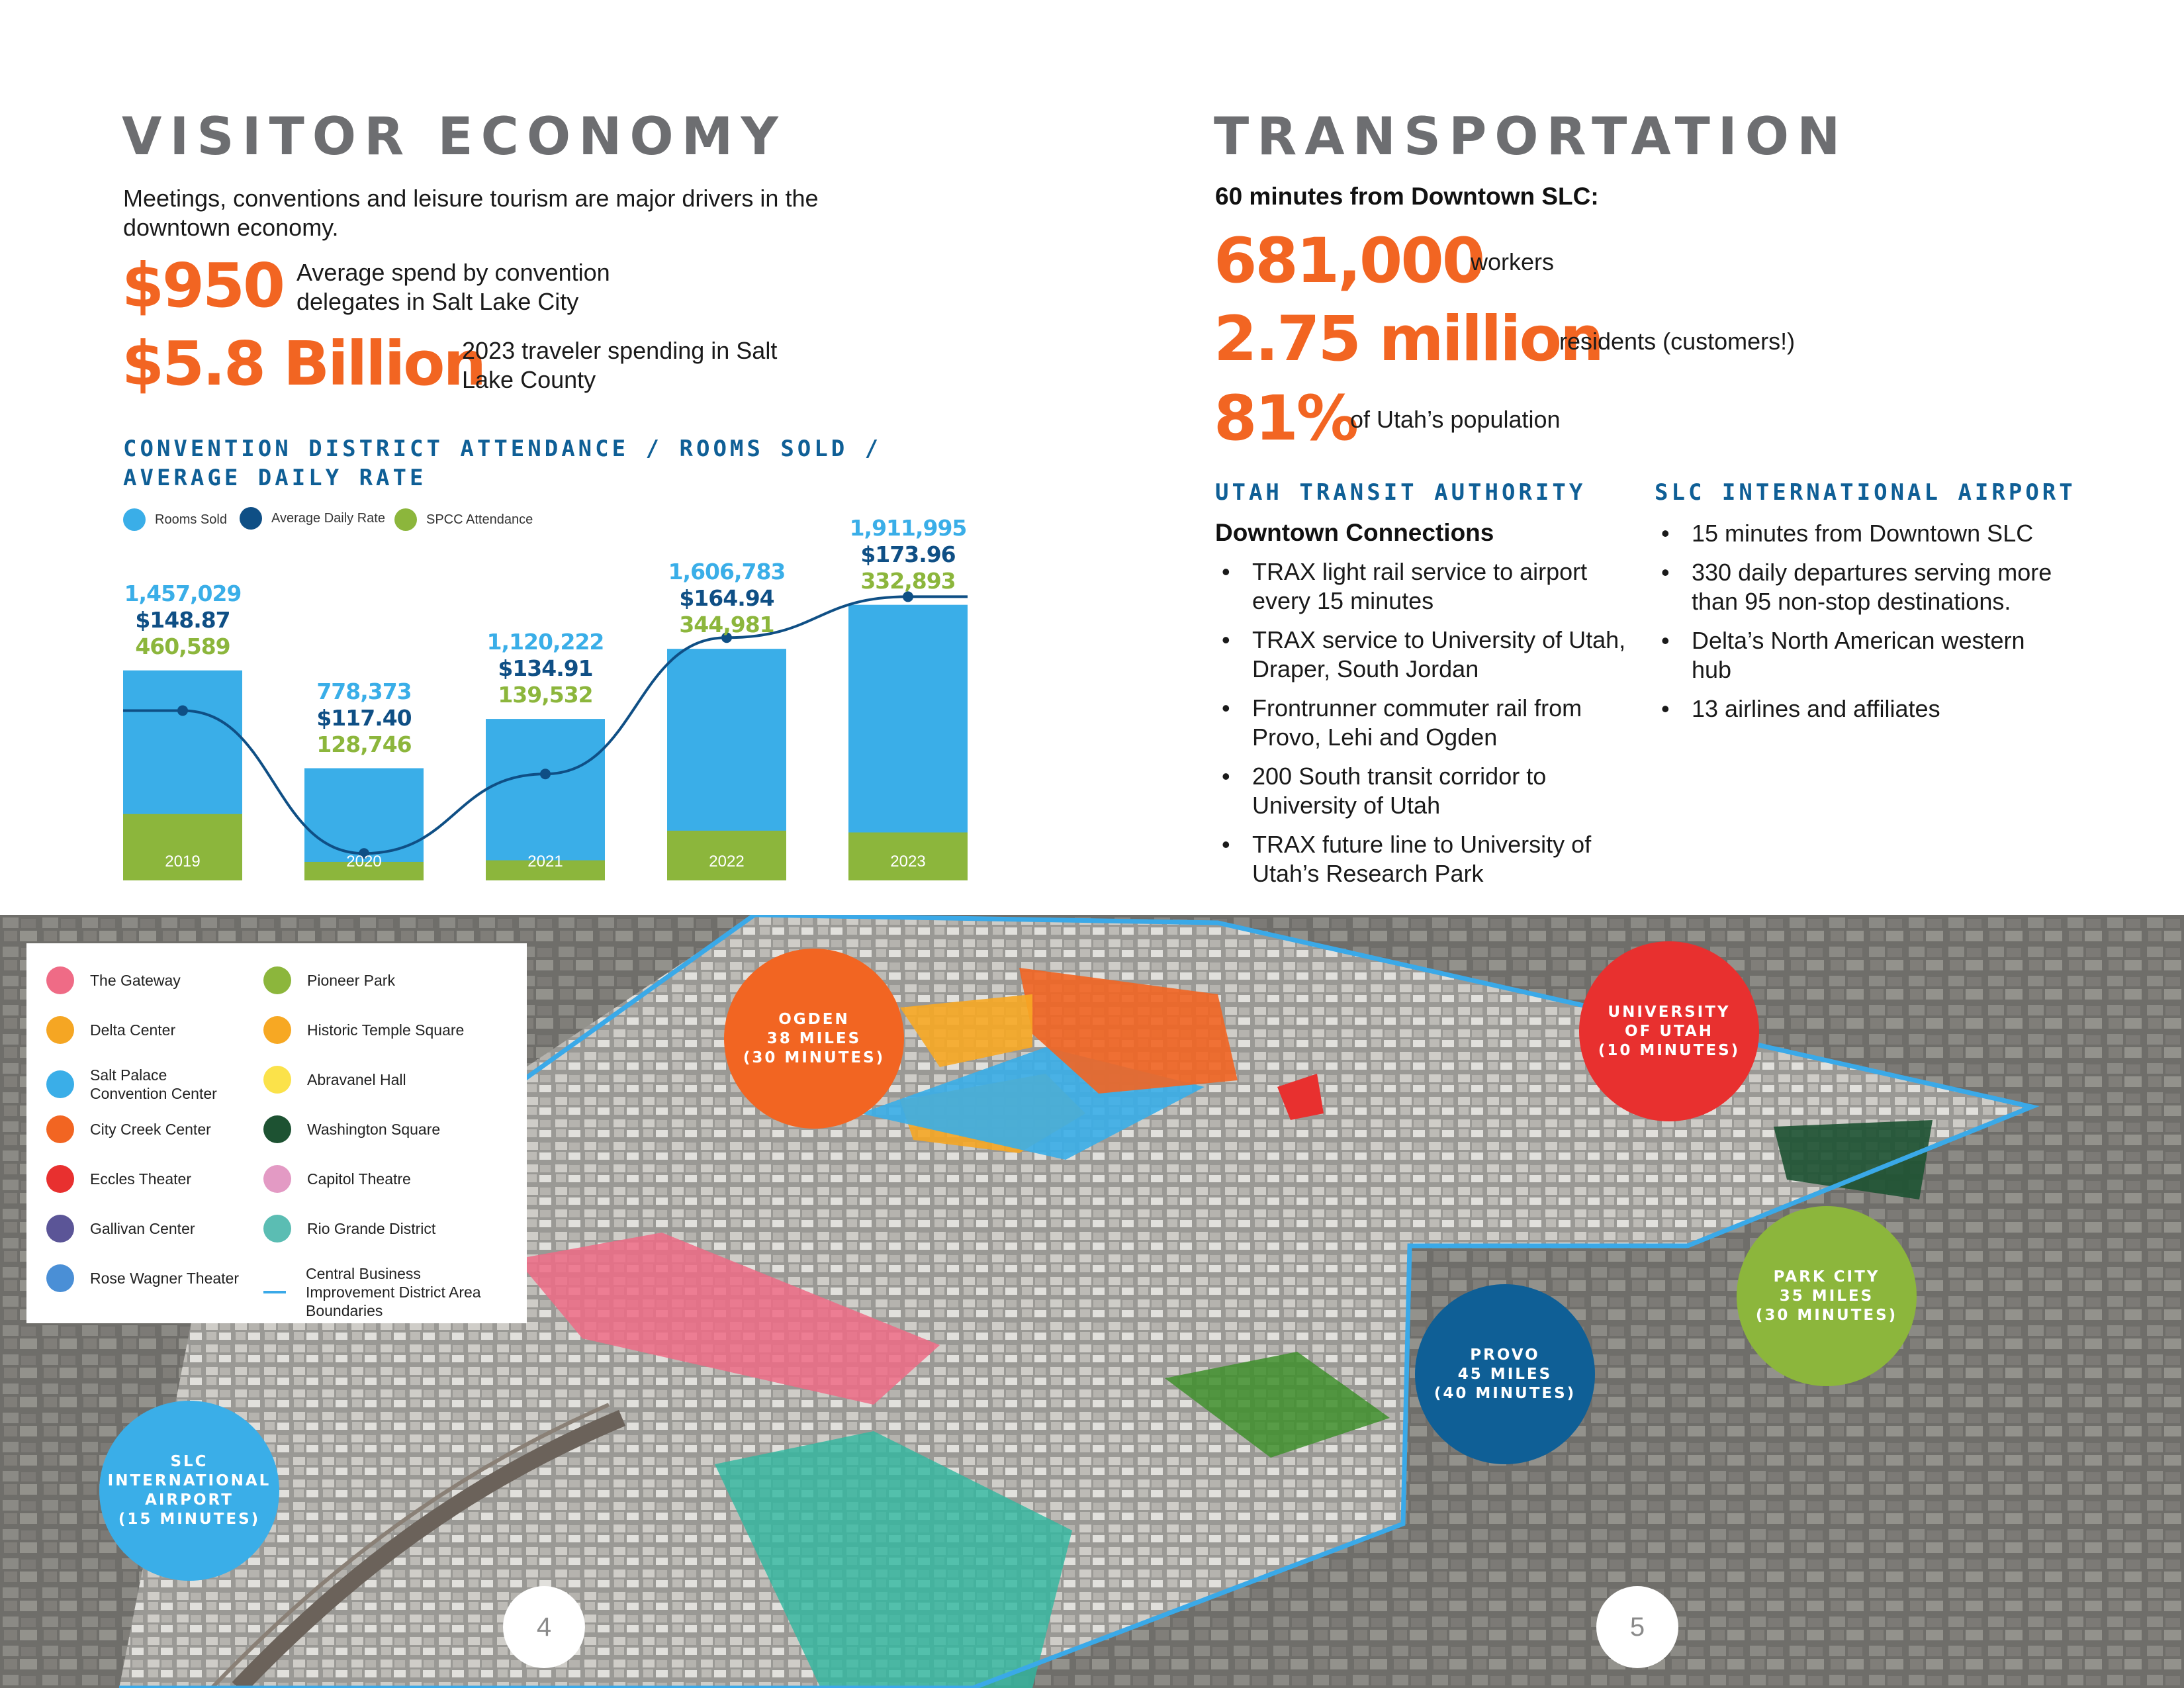  What do you see at coordinates (364, 717) in the screenshot?
I see `label-average-daily-rate-2020: $117.40` at bounding box center [364, 717].